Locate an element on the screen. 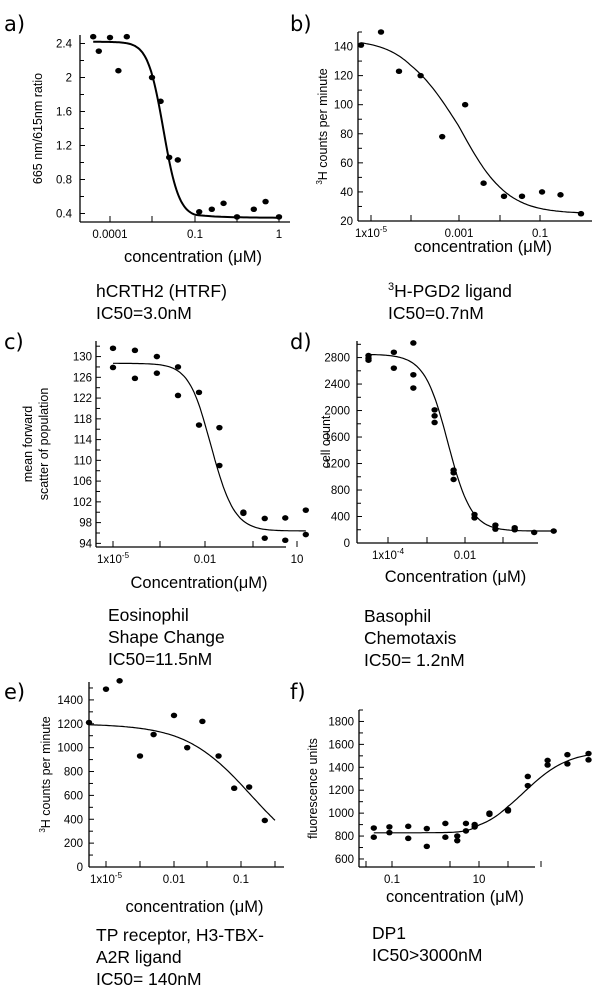  y-tick-label: 1000 is located at coordinates (70, 749).